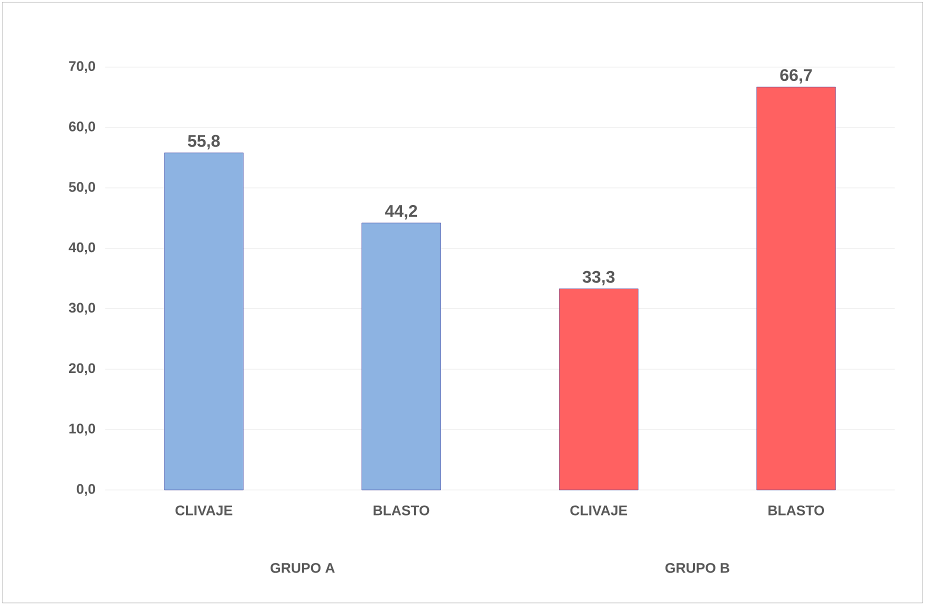 Image resolution: width=925 pixels, height=605 pixels. Describe the element at coordinates (796, 76) in the screenshot. I see `data-label: 66,7` at that location.